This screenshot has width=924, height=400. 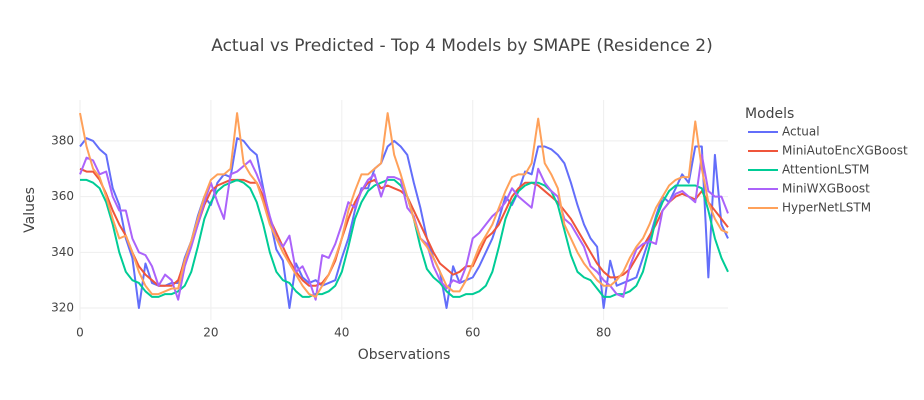 I want to click on legend-label: HyperNetLSTM, so click(x=826, y=208).